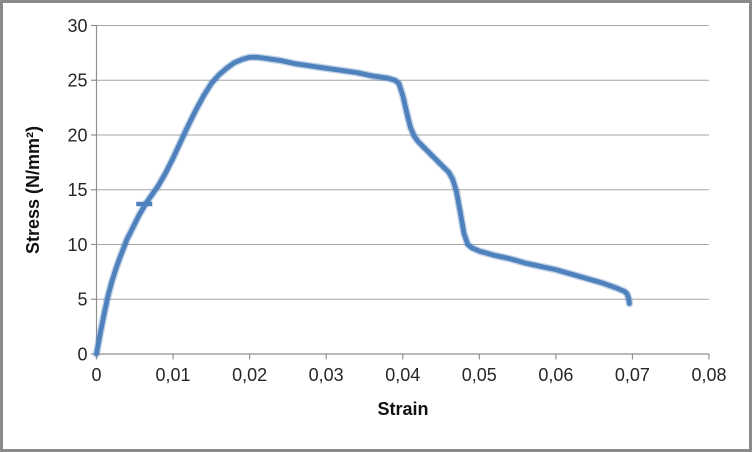 Image resolution: width=752 pixels, height=452 pixels. I want to click on x-tick-label: 0,04, so click(402, 375).